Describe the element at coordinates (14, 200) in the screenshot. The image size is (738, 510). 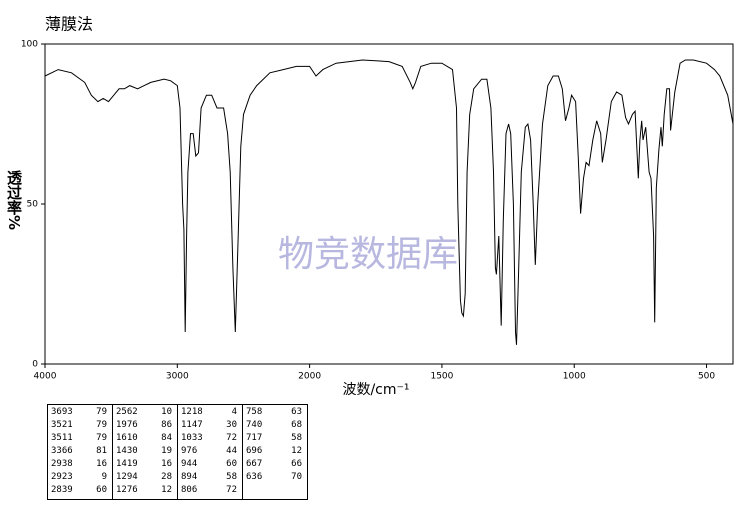
I see `y-axis-label: 透过率%` at that location.